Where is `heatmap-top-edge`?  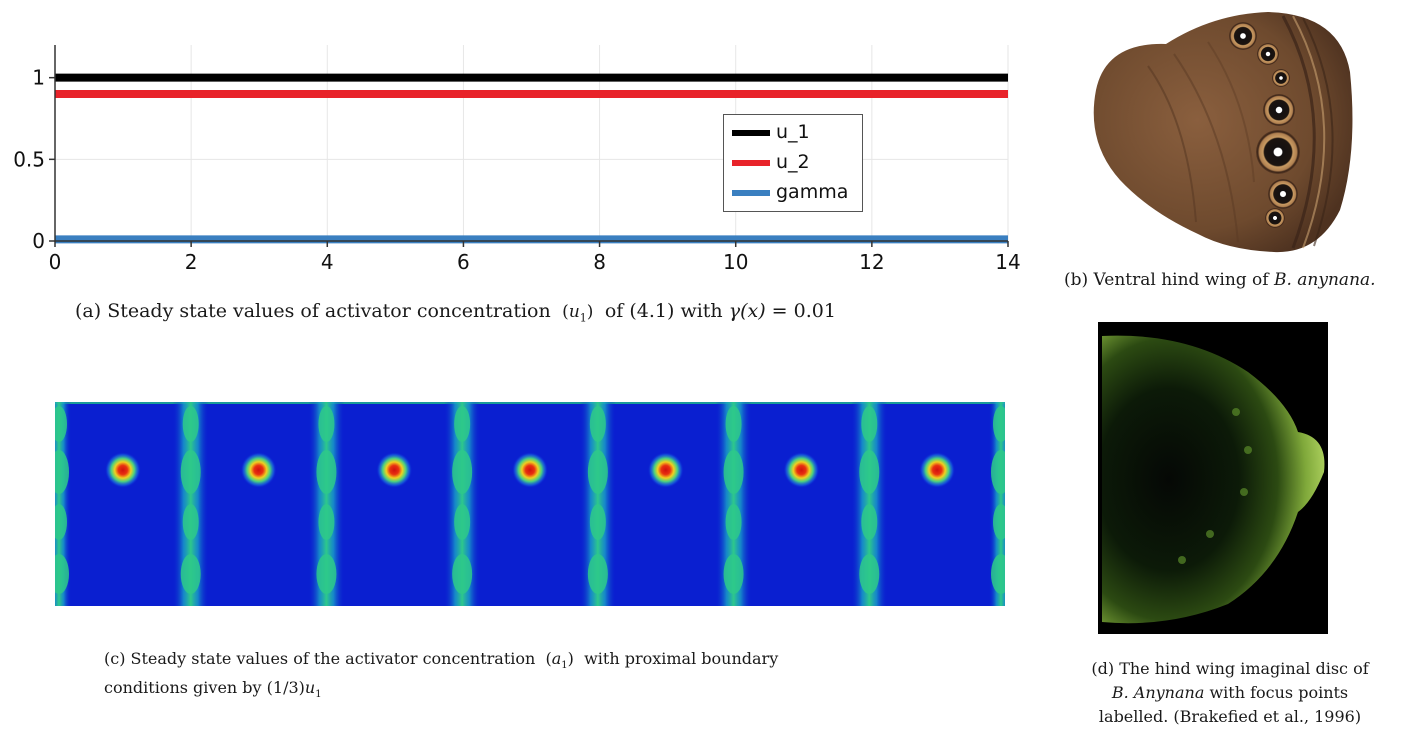 heatmap-top-edge is located at coordinates (530, 403).